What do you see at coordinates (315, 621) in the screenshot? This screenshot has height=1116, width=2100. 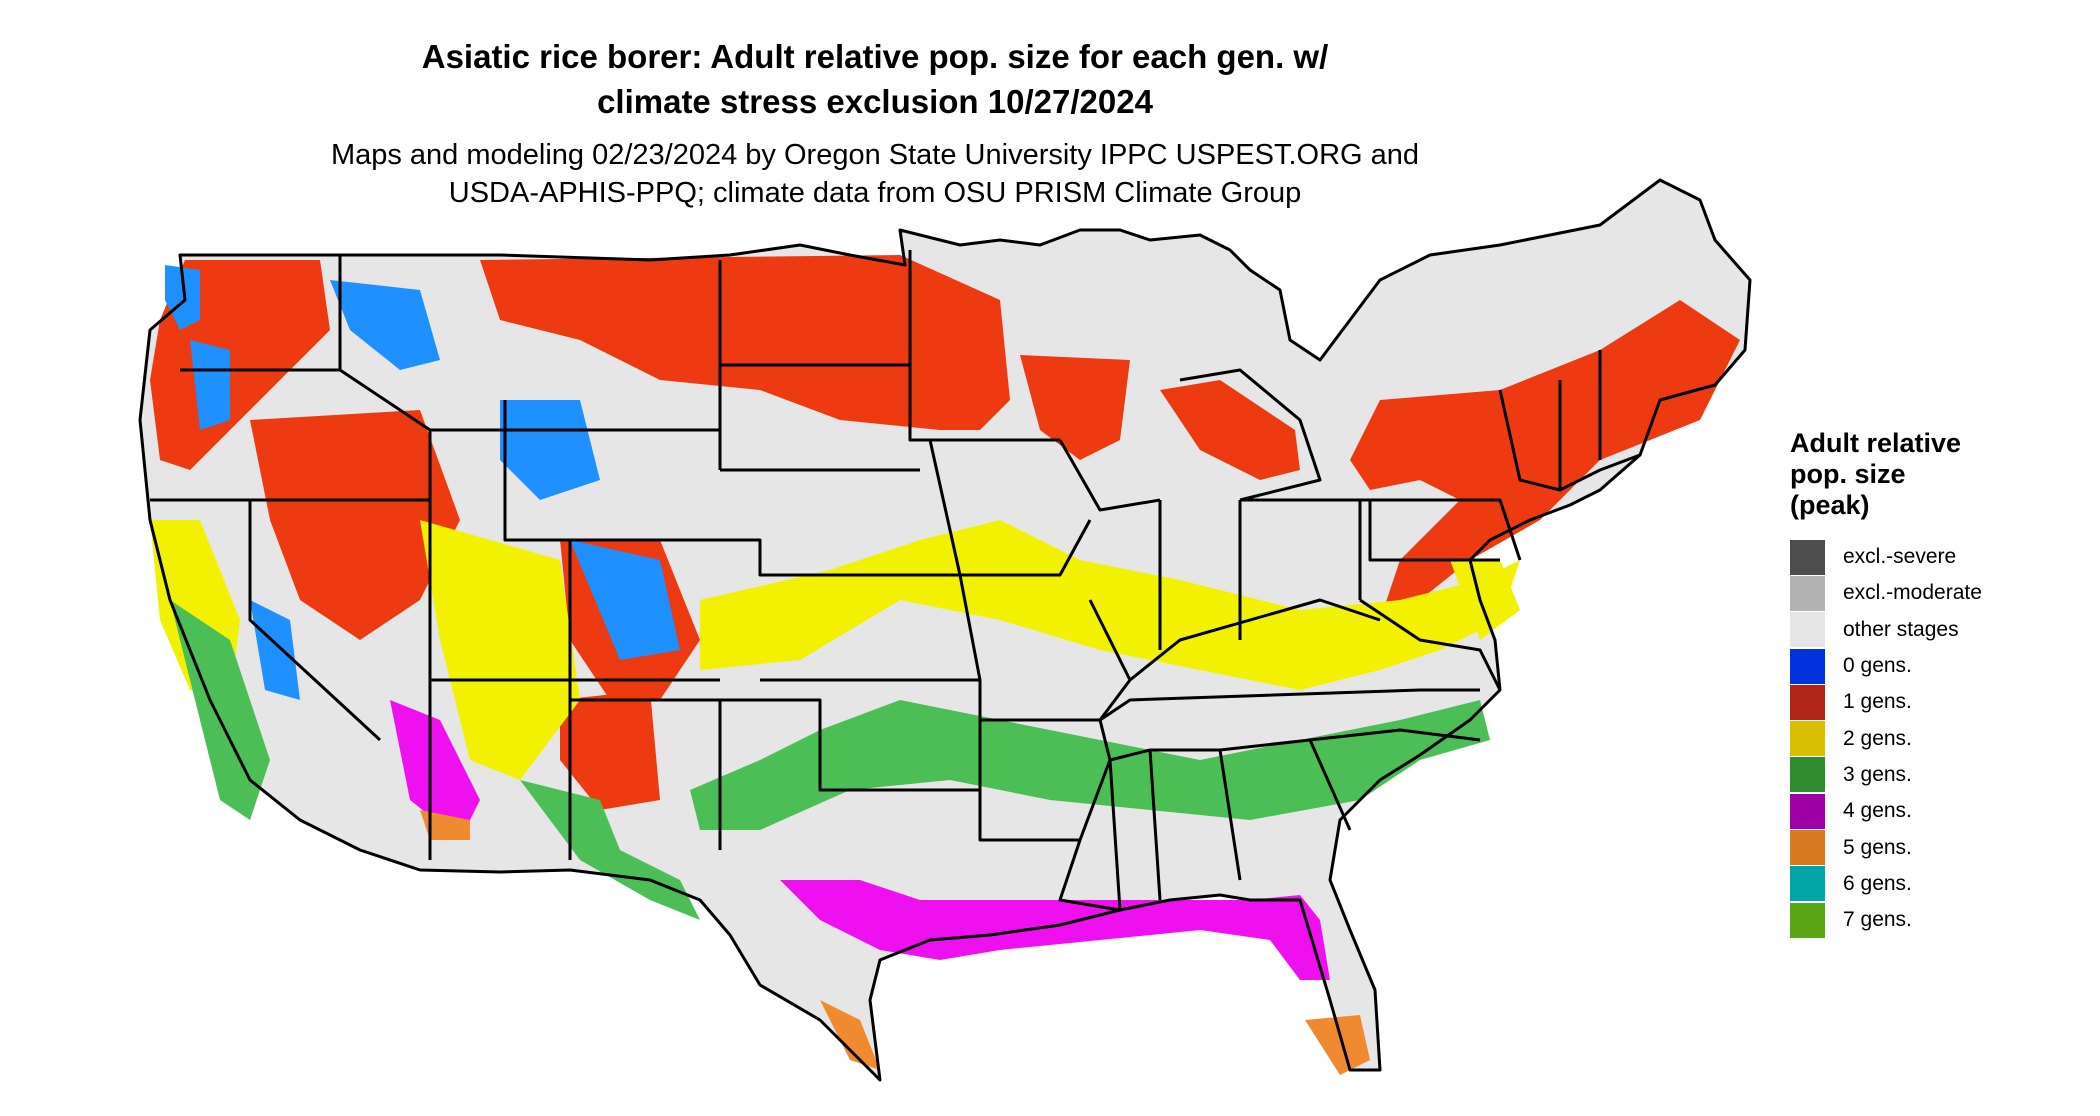 I see `border-ca-nv` at bounding box center [315, 621].